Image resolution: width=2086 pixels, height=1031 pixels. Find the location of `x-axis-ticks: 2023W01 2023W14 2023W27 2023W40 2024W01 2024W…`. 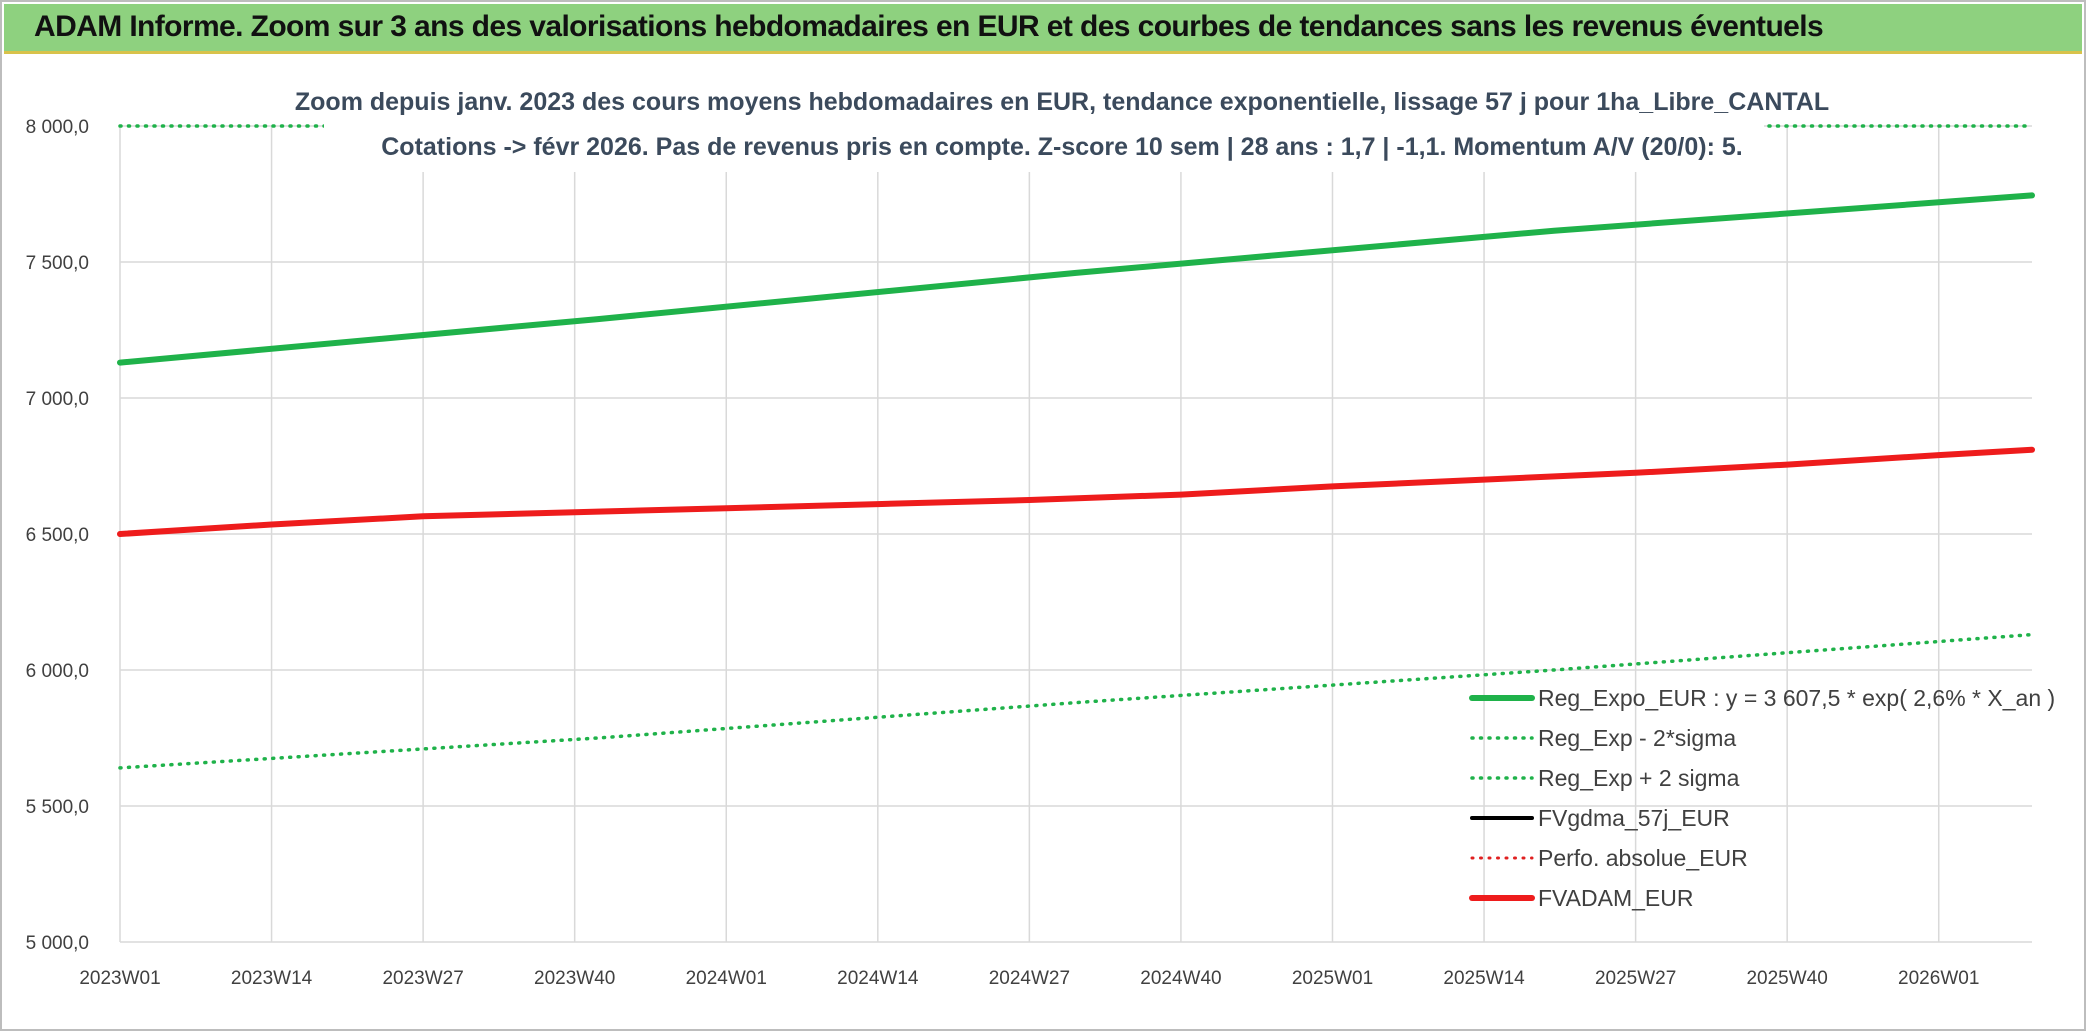

x-axis-ticks: 2023W01 2023W14 2023W27 2023W40 2024W01 2024W… is located at coordinates (1029, 978).